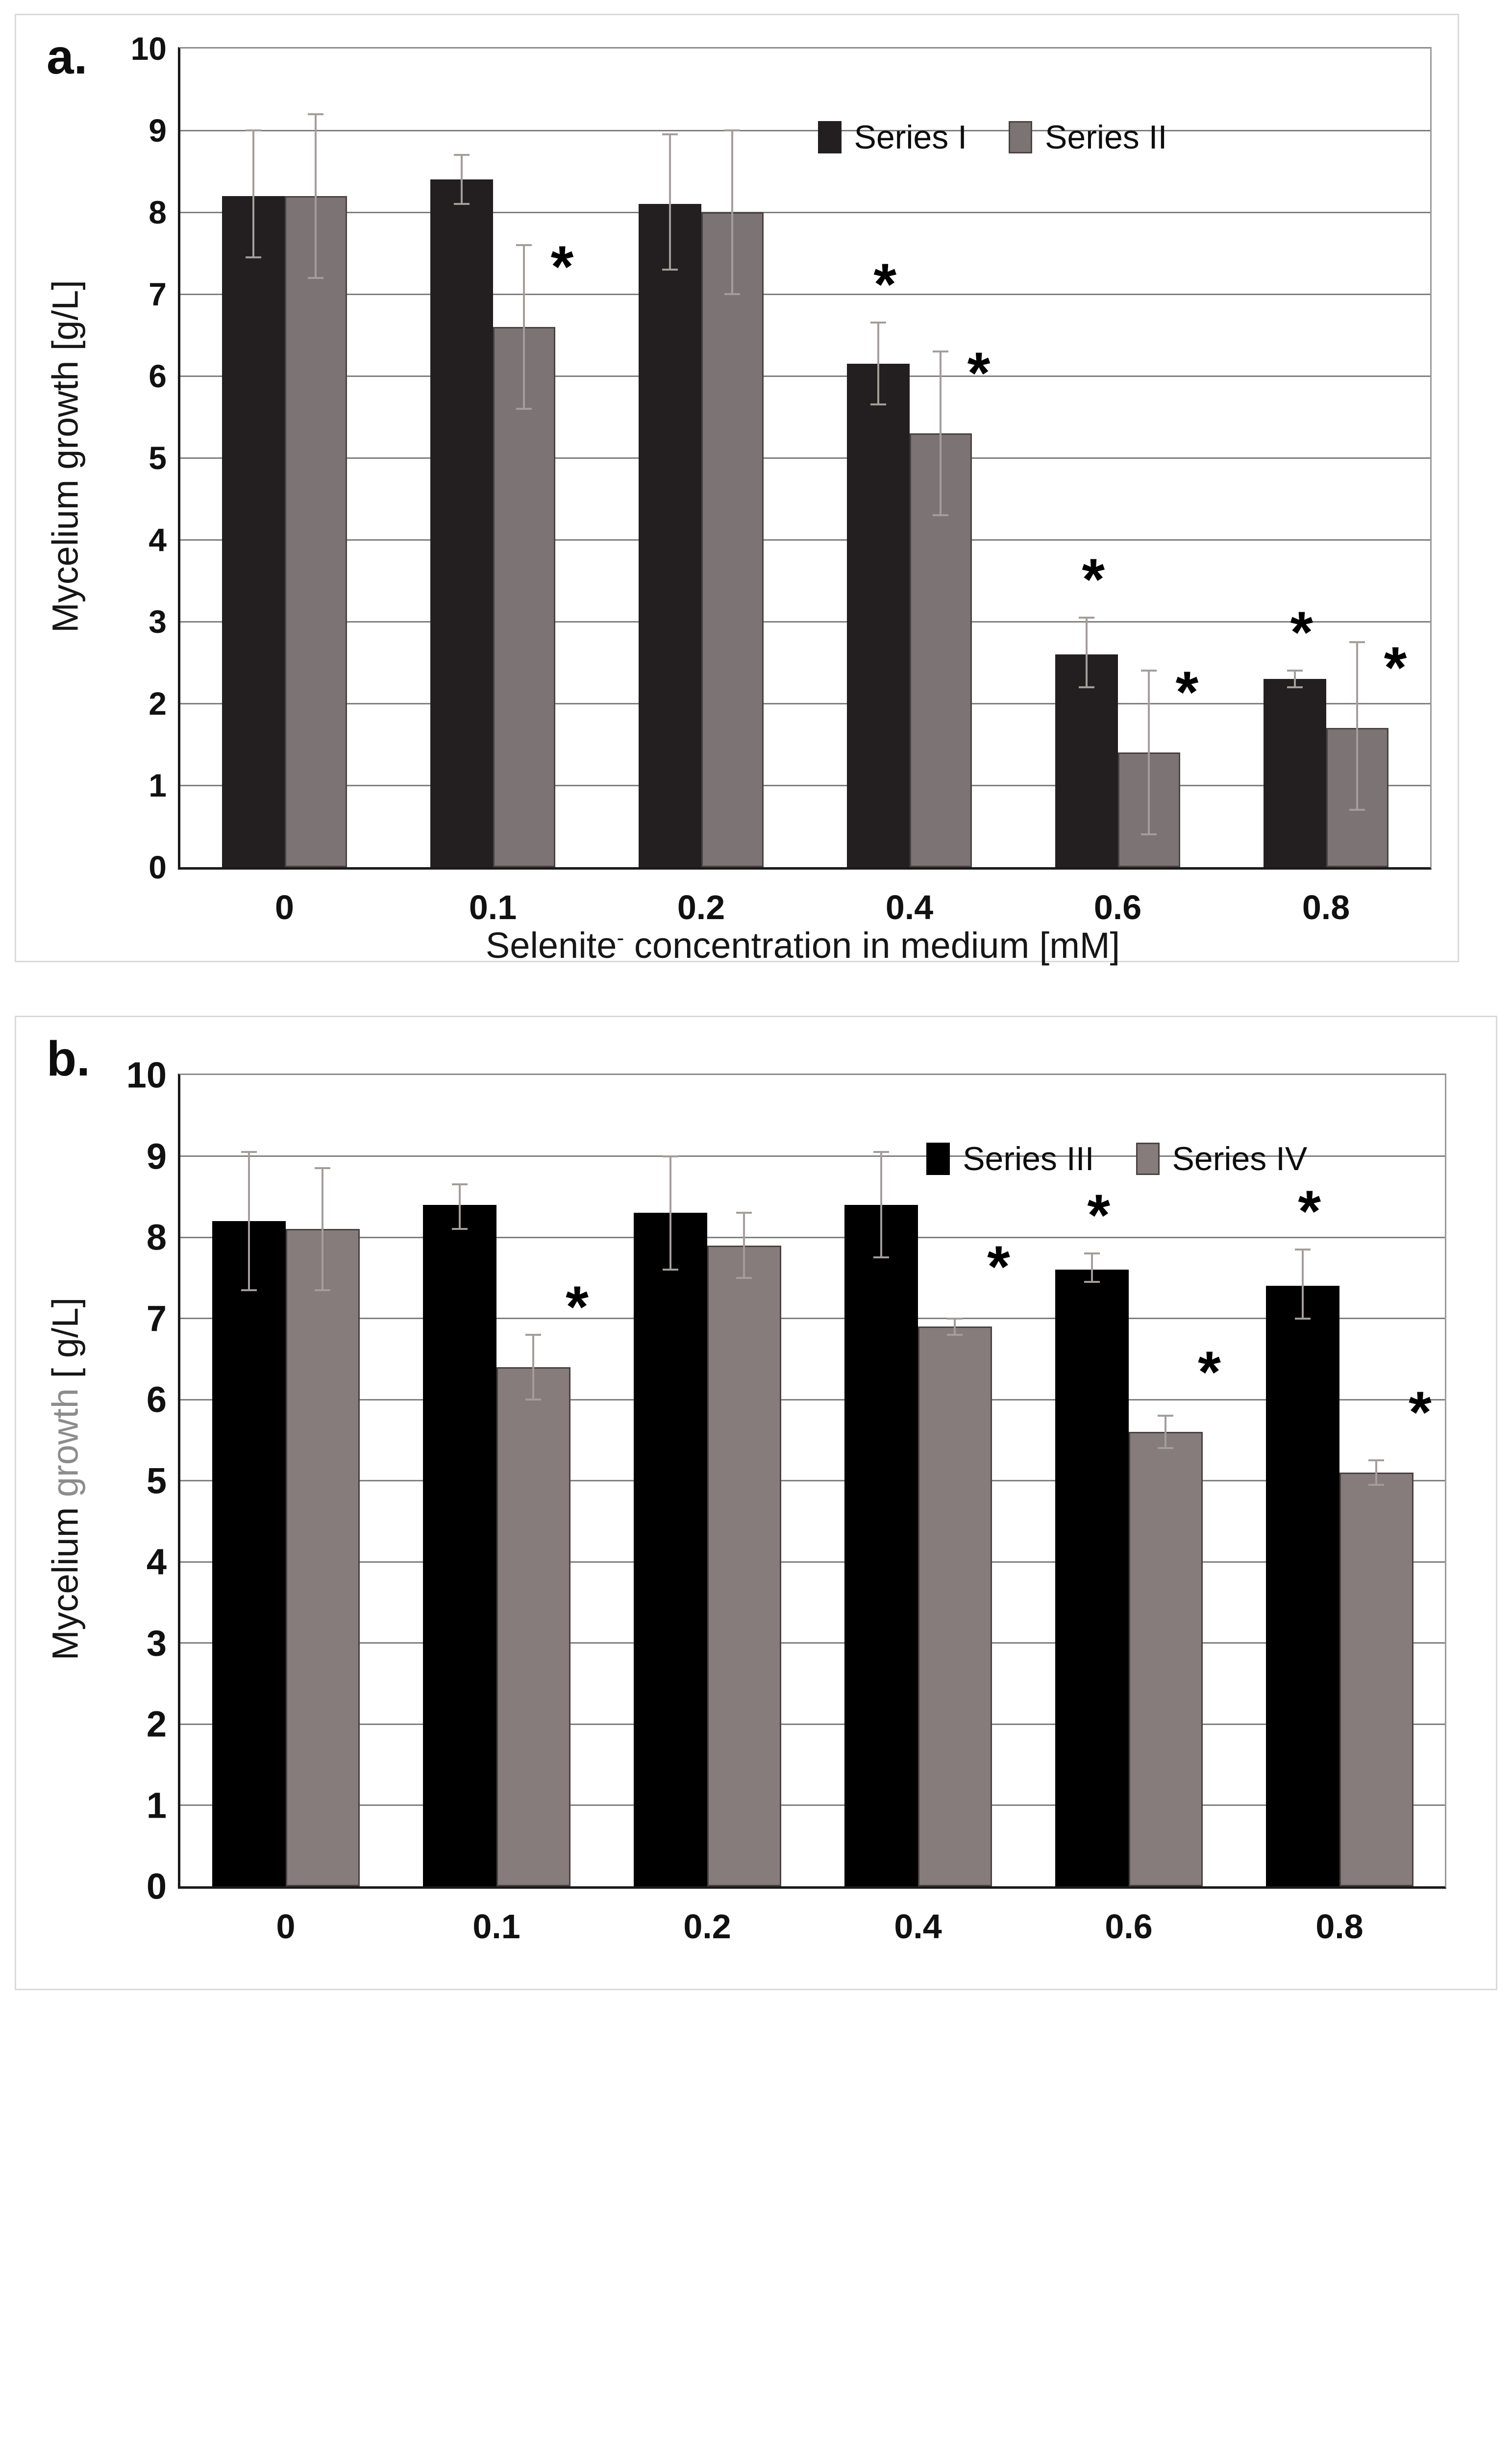  Describe the element at coordinates (156, 1237) in the screenshot. I see `y-tick-label: 8` at that location.